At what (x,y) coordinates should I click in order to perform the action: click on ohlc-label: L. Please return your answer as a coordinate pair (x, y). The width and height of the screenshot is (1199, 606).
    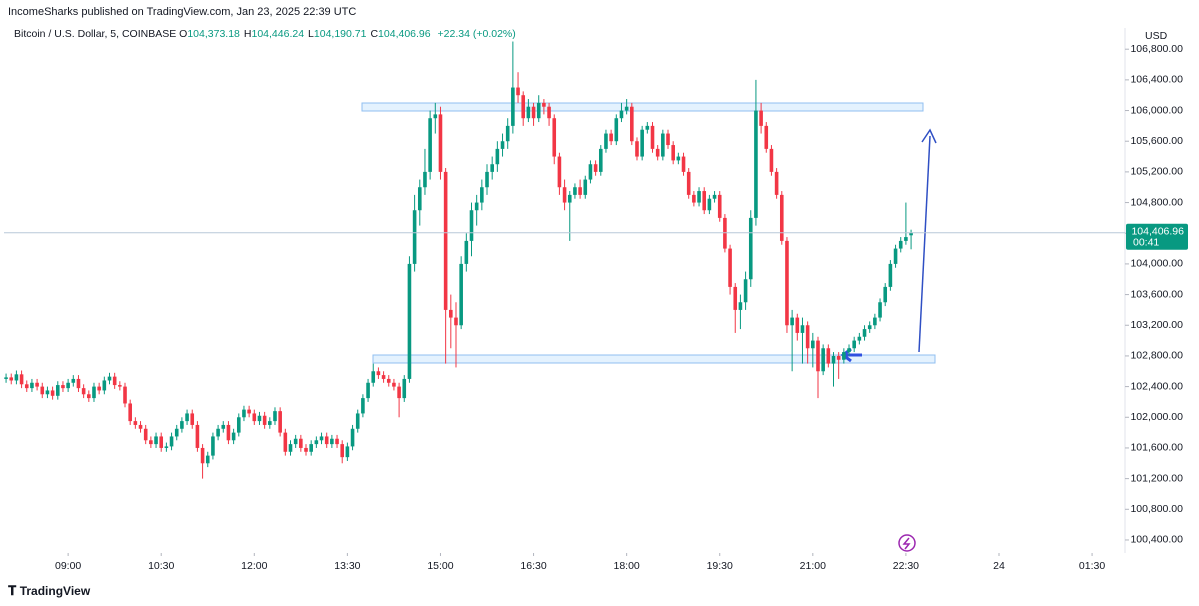
    Looking at the image, I should click on (311, 34).